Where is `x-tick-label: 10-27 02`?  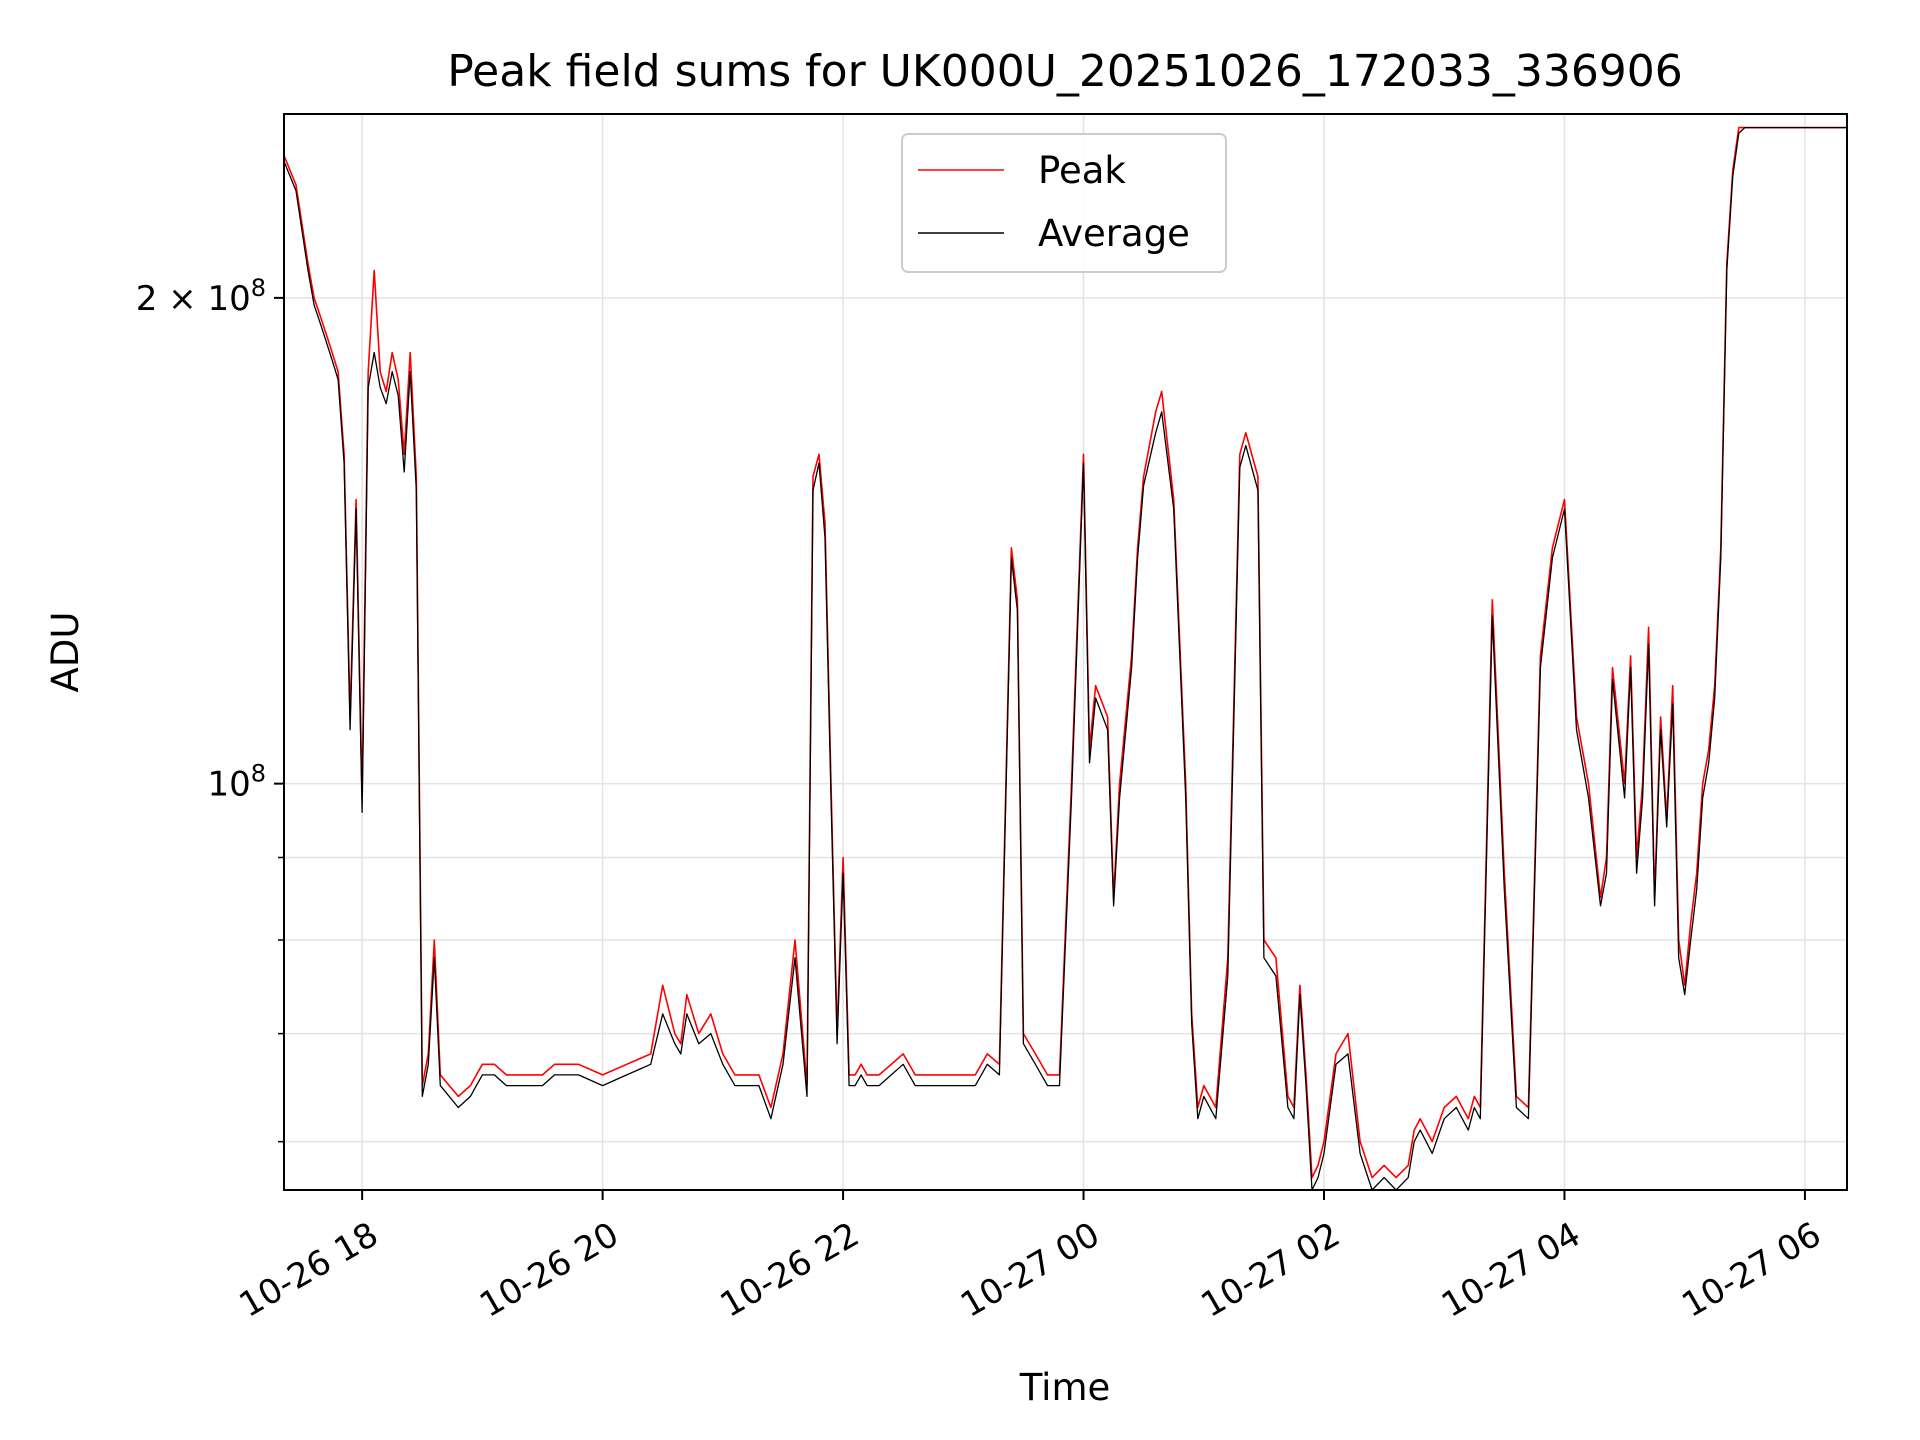 x-tick-label: 10-27 02 is located at coordinates (1271, 1270).